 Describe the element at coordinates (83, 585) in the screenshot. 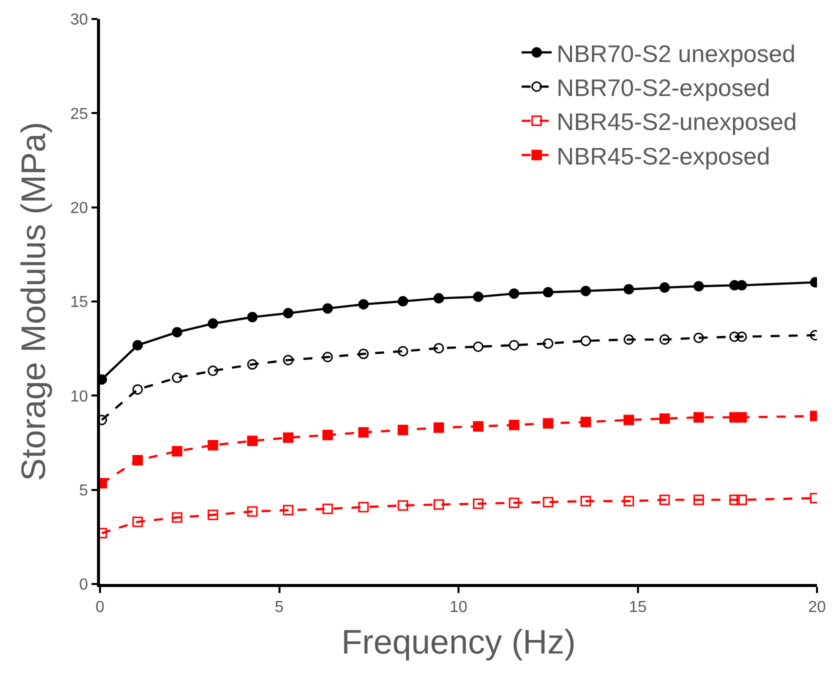

I see `y-tick-label: 0` at that location.